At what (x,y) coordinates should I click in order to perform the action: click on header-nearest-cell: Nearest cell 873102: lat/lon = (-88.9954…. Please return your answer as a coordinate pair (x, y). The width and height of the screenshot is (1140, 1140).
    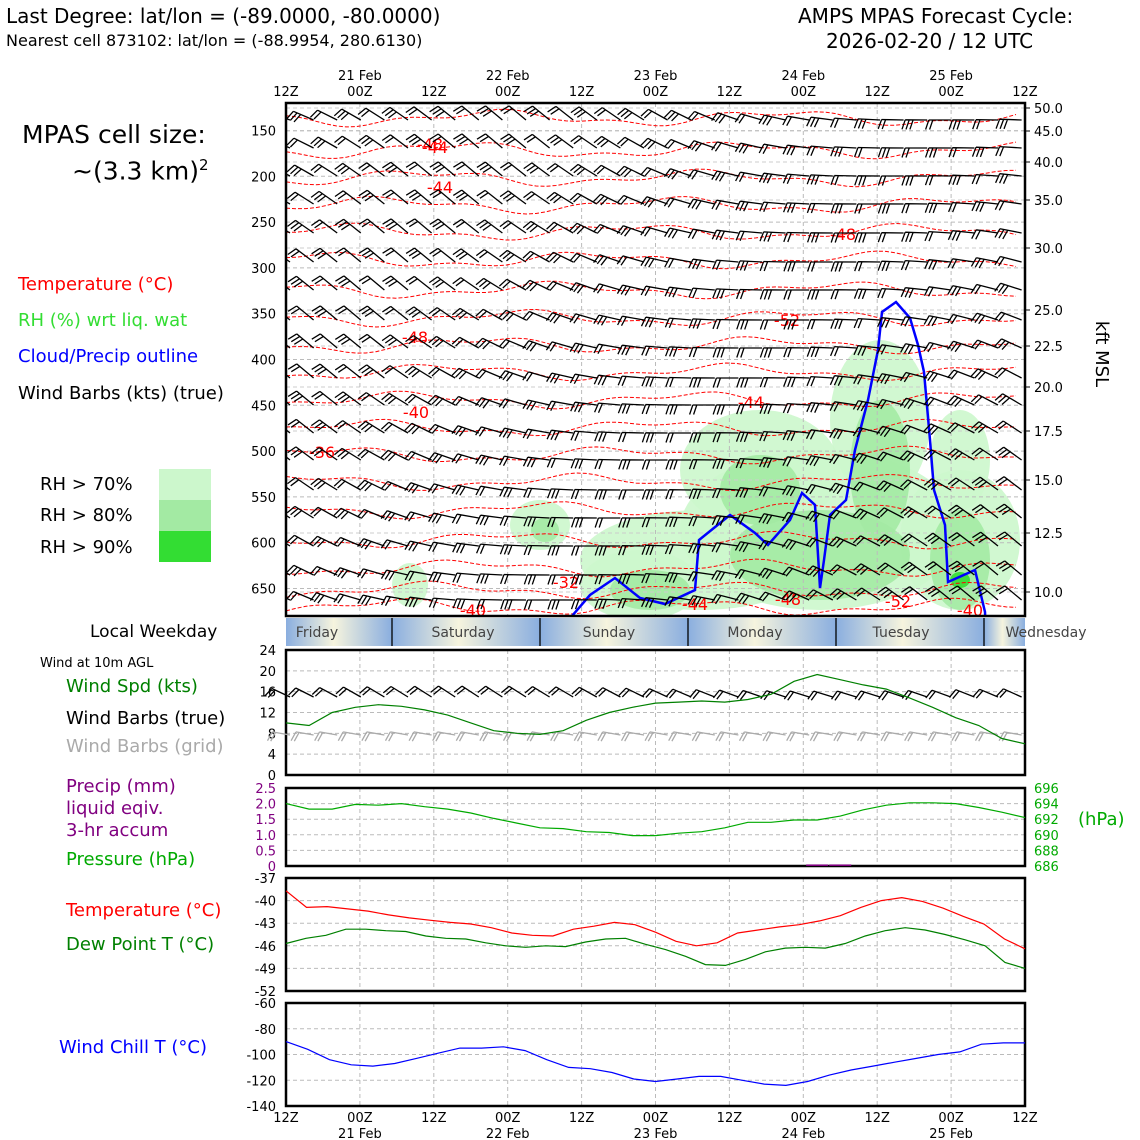
    Looking at the image, I should click on (214, 40).